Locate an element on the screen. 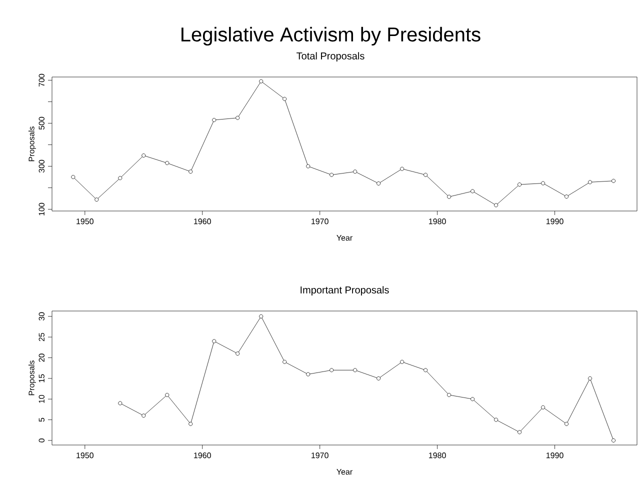 Image resolution: width=639 pixels, height=493 pixels. y-tick-label: 15 is located at coordinates (41, 378).